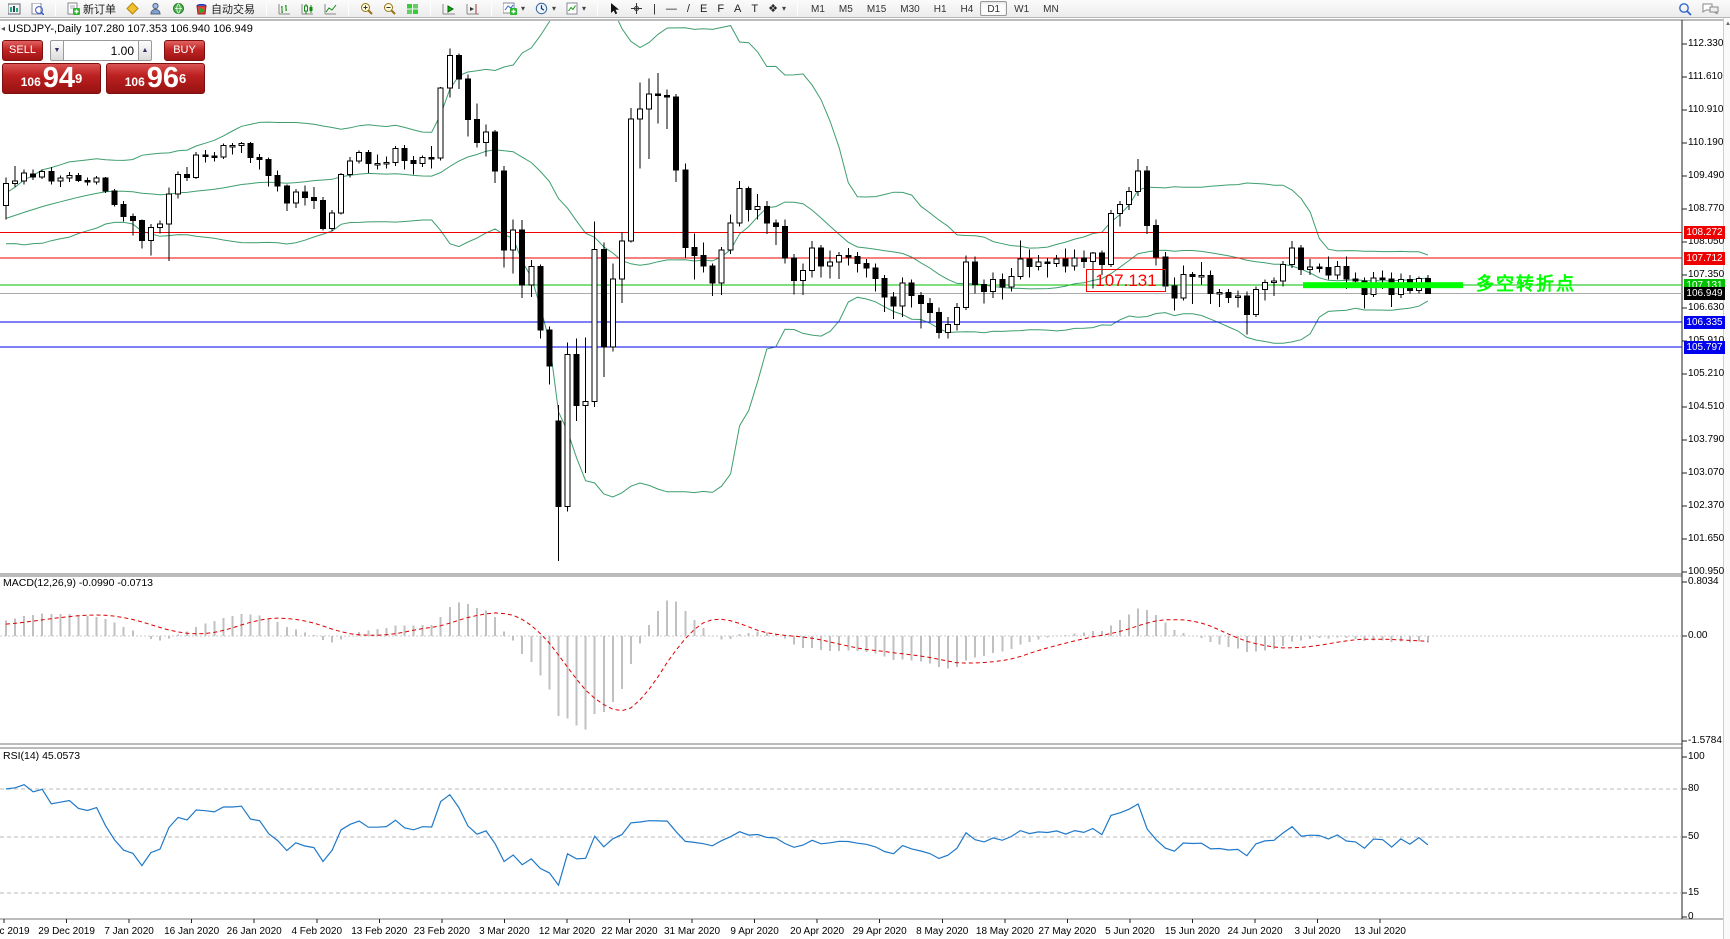  I want to click on crosshair-tool, so click(636, 9).